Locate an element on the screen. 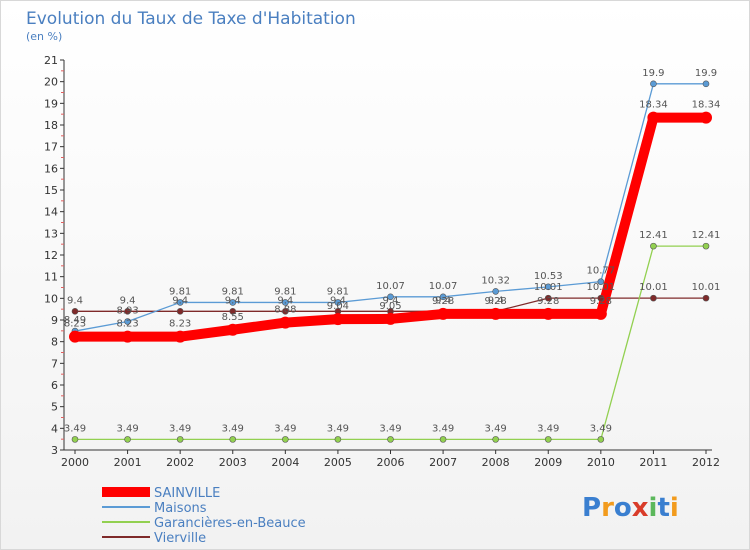 Image resolution: width=750 pixels, height=550 pixels. y-tick-label: 4 is located at coordinates (54, 428).